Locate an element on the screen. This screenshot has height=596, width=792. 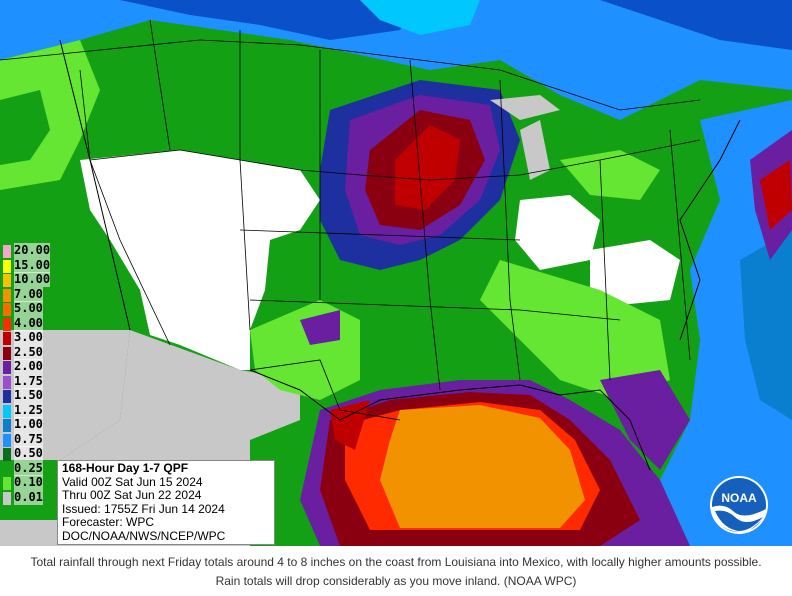
legend-label: 10.00 is located at coordinates (32, 279).